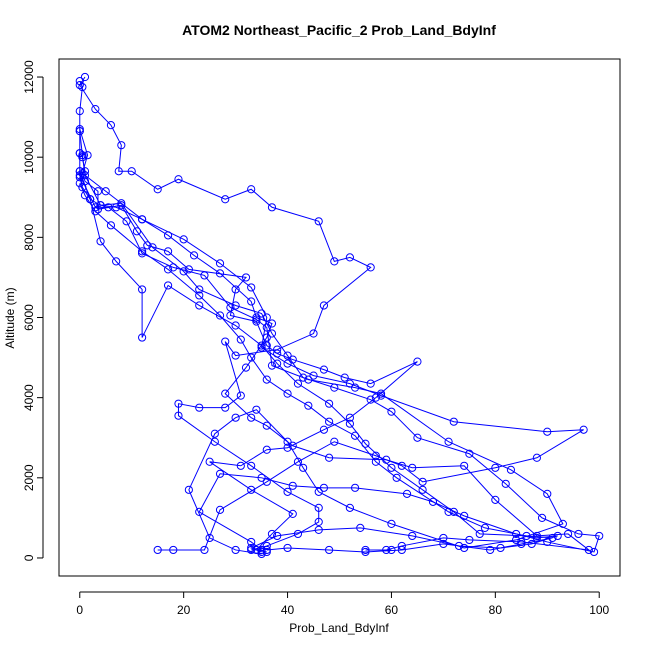  Describe the element at coordinates (79, 610) in the screenshot. I see `x-tick-label: 0` at that location.